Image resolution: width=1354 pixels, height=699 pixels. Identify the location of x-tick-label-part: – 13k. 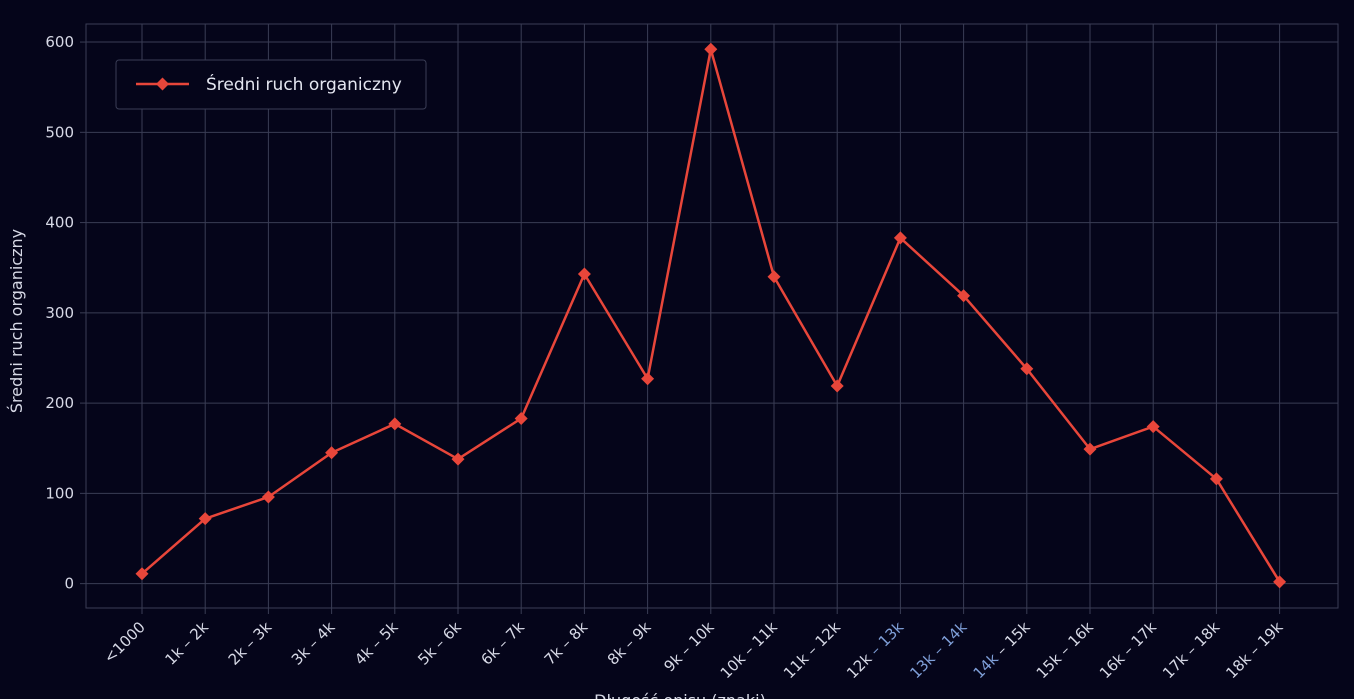
(885, 640).